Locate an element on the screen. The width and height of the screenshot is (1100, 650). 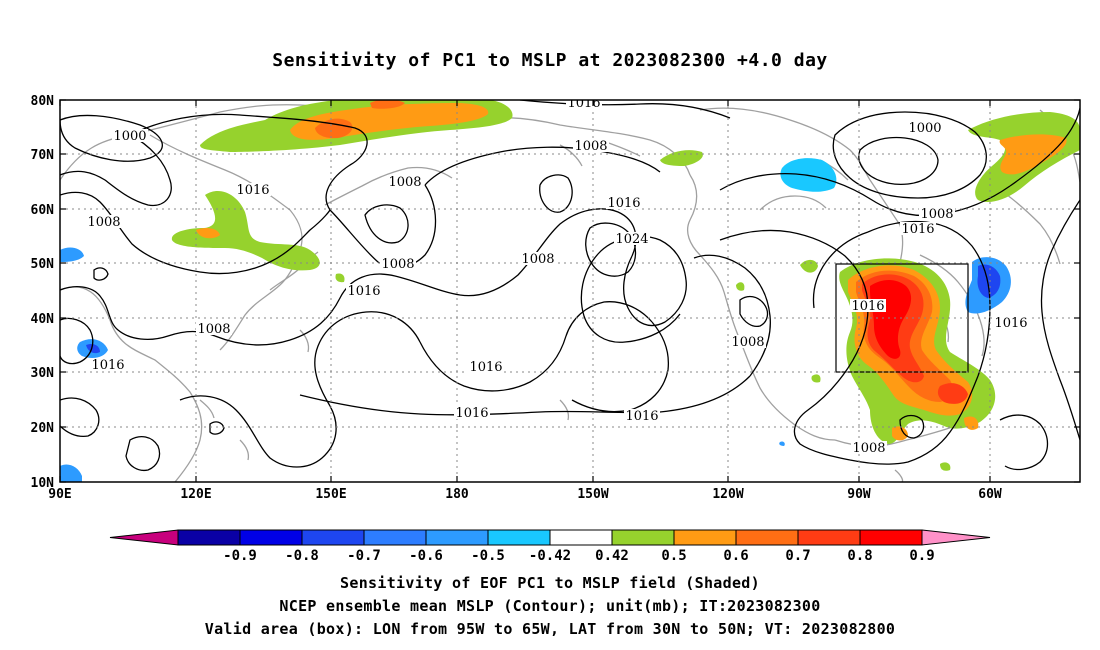
colorbar-label: -0.42 is located at coordinates (550, 556).